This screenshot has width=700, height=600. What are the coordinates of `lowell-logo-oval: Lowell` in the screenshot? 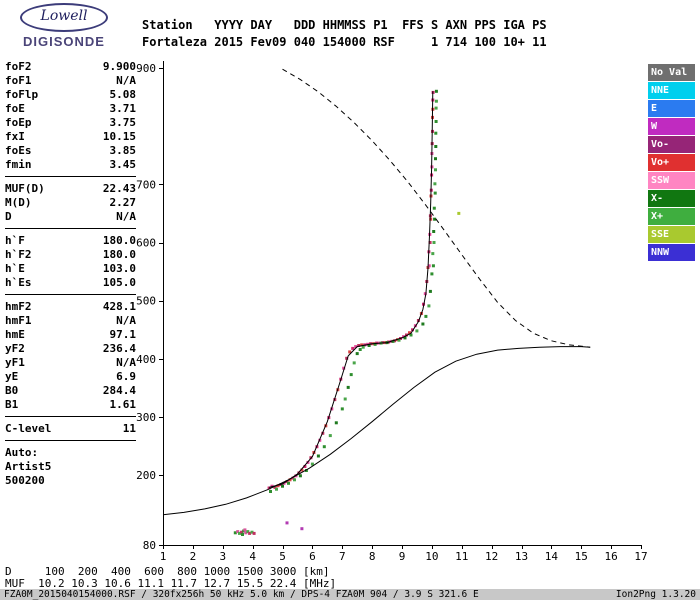 It's located at (64, 17).